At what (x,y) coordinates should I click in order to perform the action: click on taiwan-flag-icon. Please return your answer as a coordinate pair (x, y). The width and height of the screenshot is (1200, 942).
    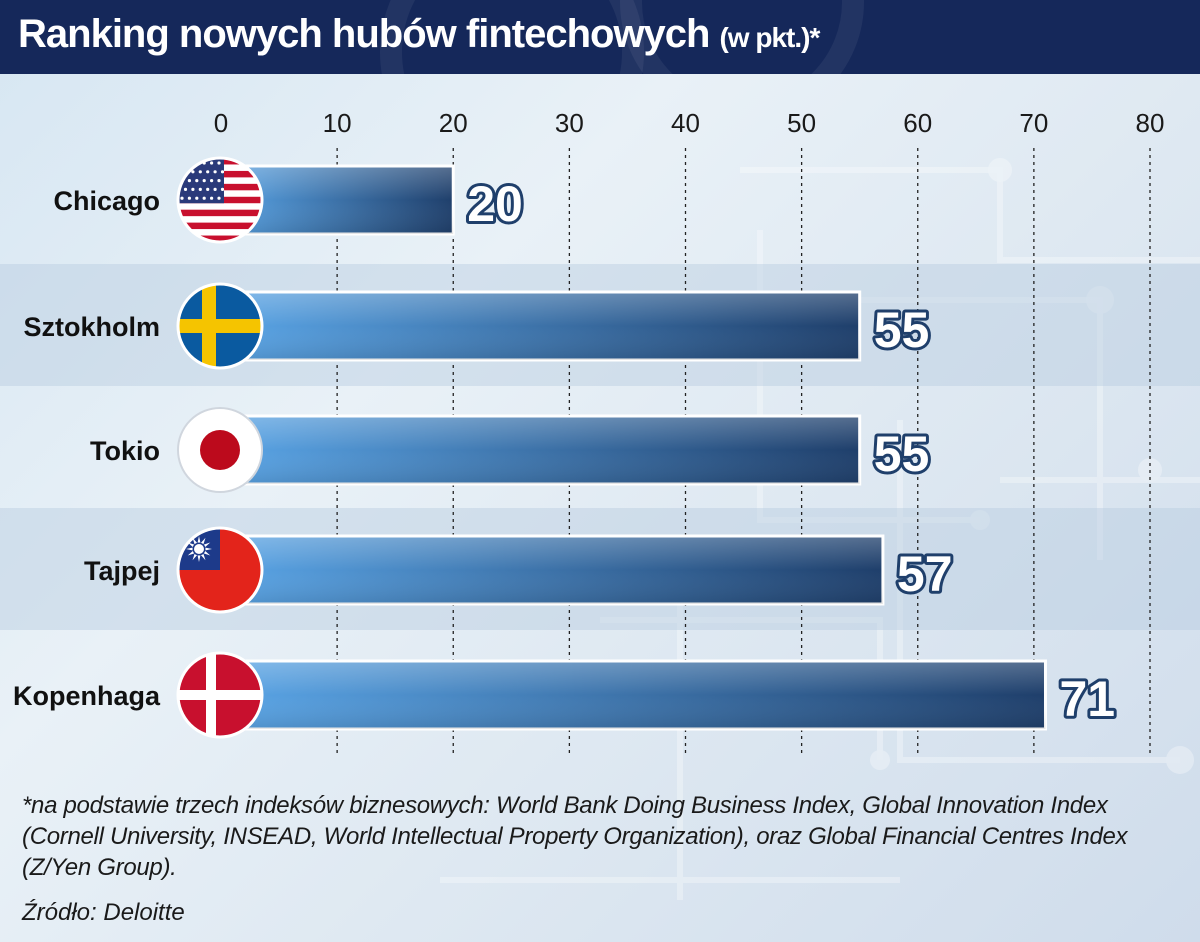
    Looking at the image, I should click on (220, 570).